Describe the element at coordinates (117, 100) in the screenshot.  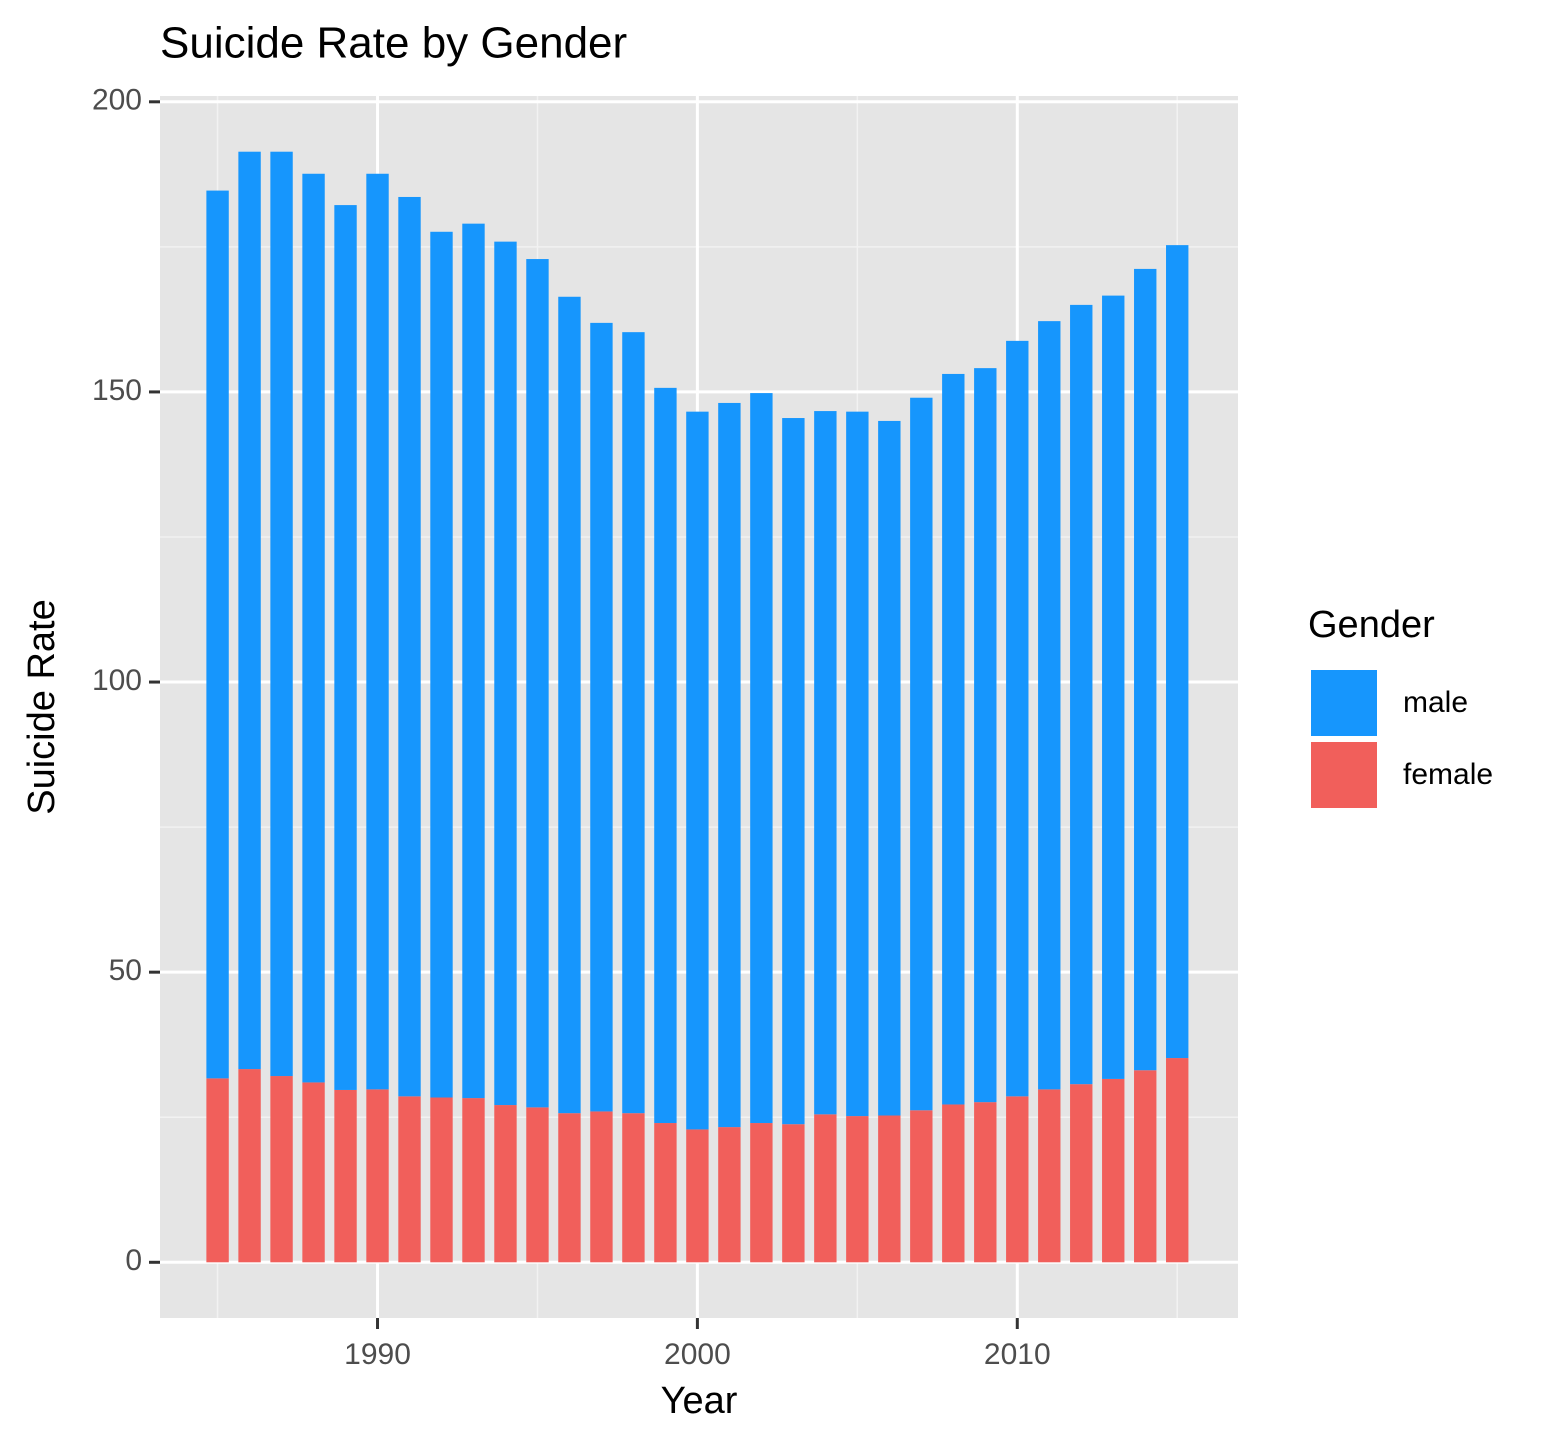
I see `y-tick-label: 200` at that location.